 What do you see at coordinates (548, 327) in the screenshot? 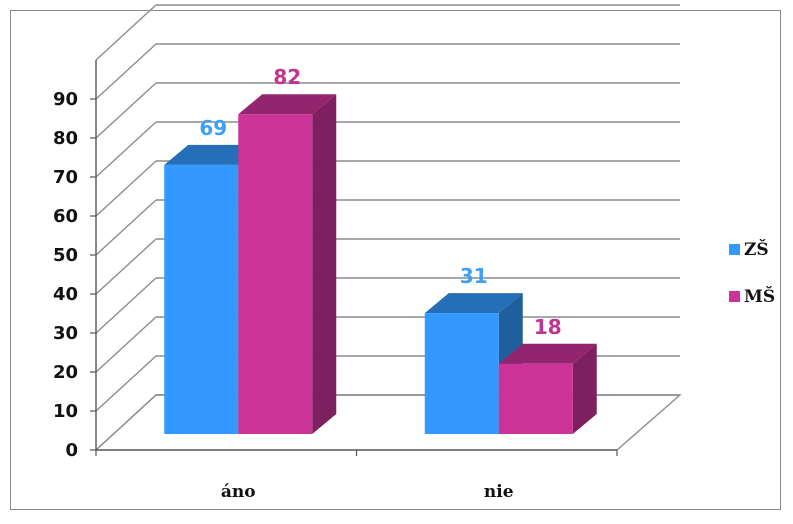
I see `data-label: 18` at bounding box center [548, 327].